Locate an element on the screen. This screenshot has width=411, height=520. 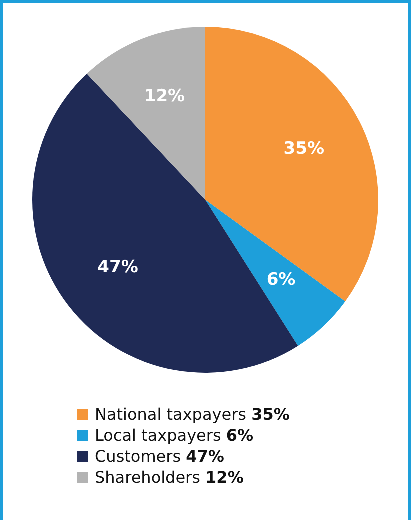
legend-label: Local taxpayers is located at coordinates (158, 435).